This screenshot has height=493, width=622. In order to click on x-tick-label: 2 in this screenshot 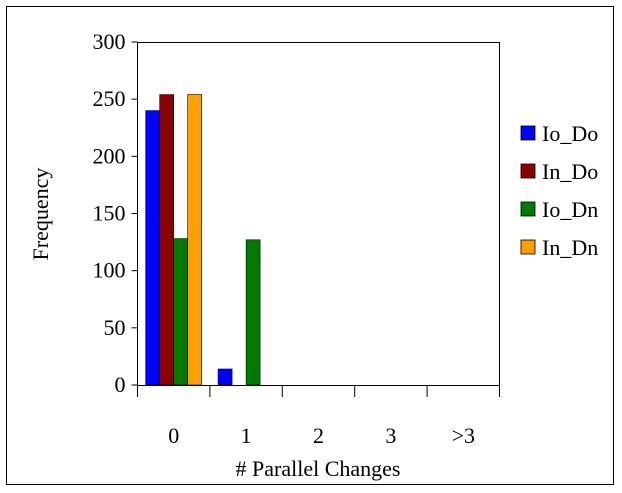, I will do `click(318, 435)`.